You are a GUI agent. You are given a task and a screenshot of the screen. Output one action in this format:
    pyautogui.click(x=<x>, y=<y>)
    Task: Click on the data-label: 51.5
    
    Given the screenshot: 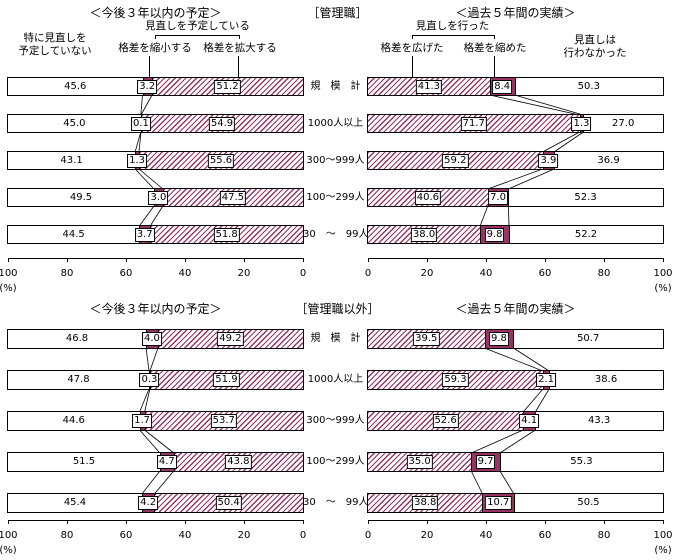 What is the action you would take?
    pyautogui.click(x=84, y=462)
    